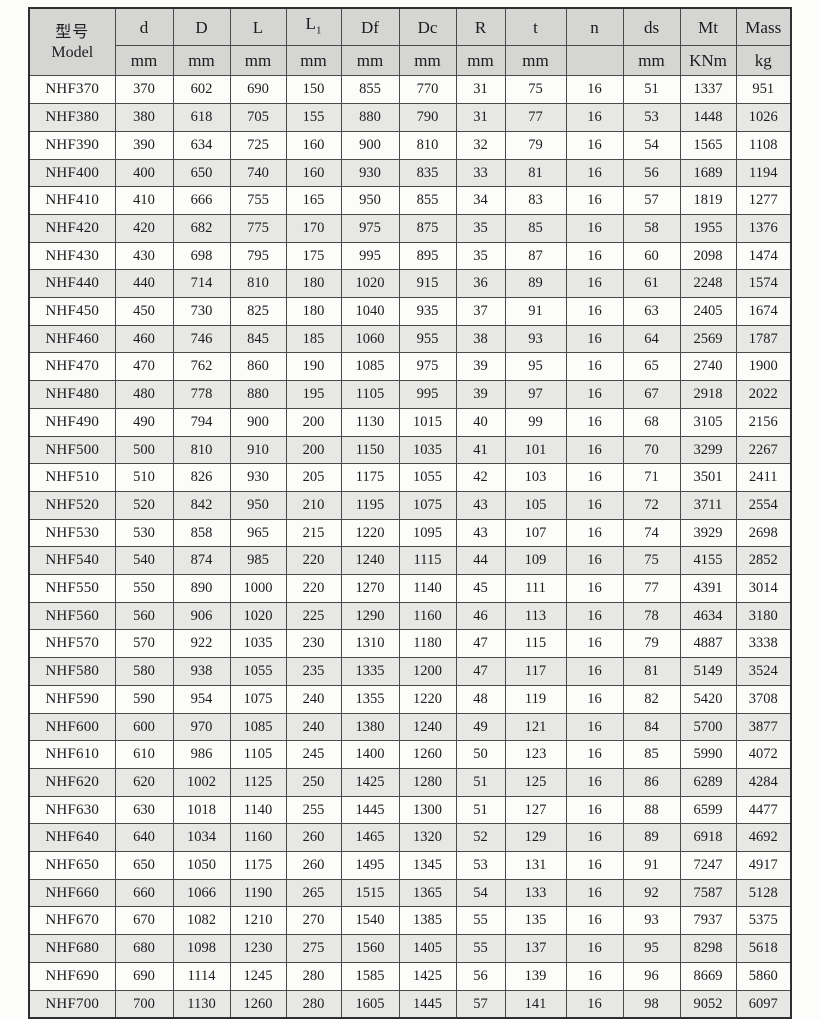  I want to click on model-cell: NHF660, so click(72, 893).